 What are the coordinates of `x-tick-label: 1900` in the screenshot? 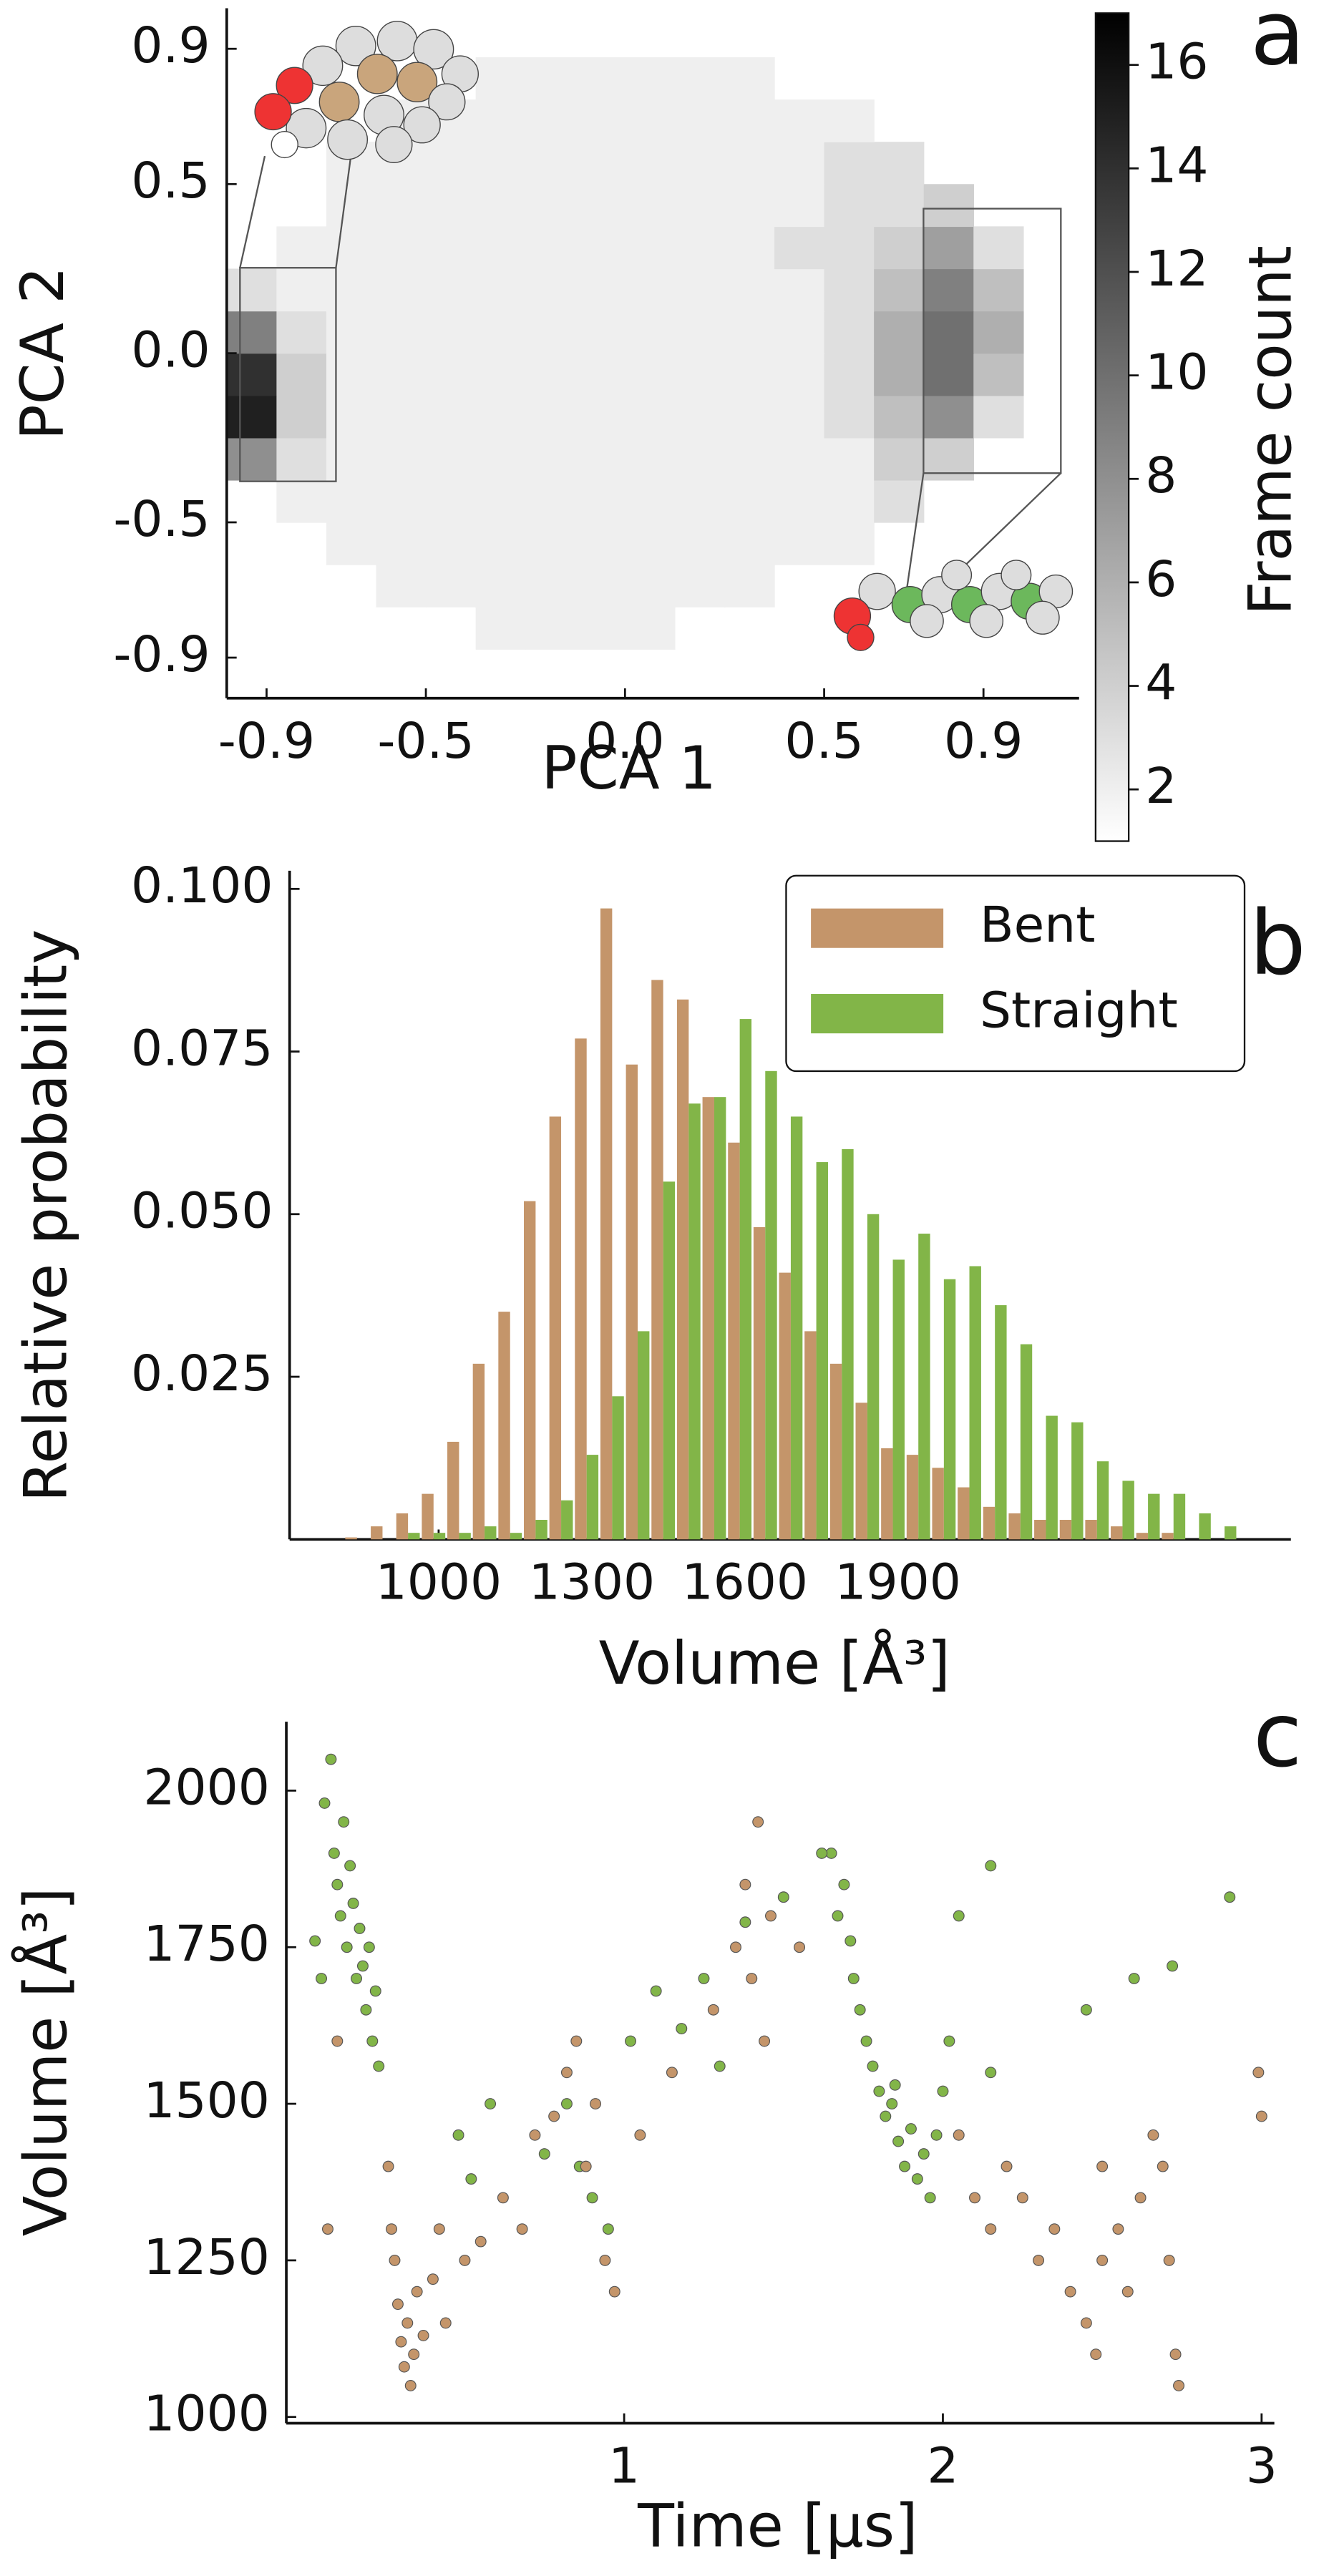 It's located at (897, 1582).